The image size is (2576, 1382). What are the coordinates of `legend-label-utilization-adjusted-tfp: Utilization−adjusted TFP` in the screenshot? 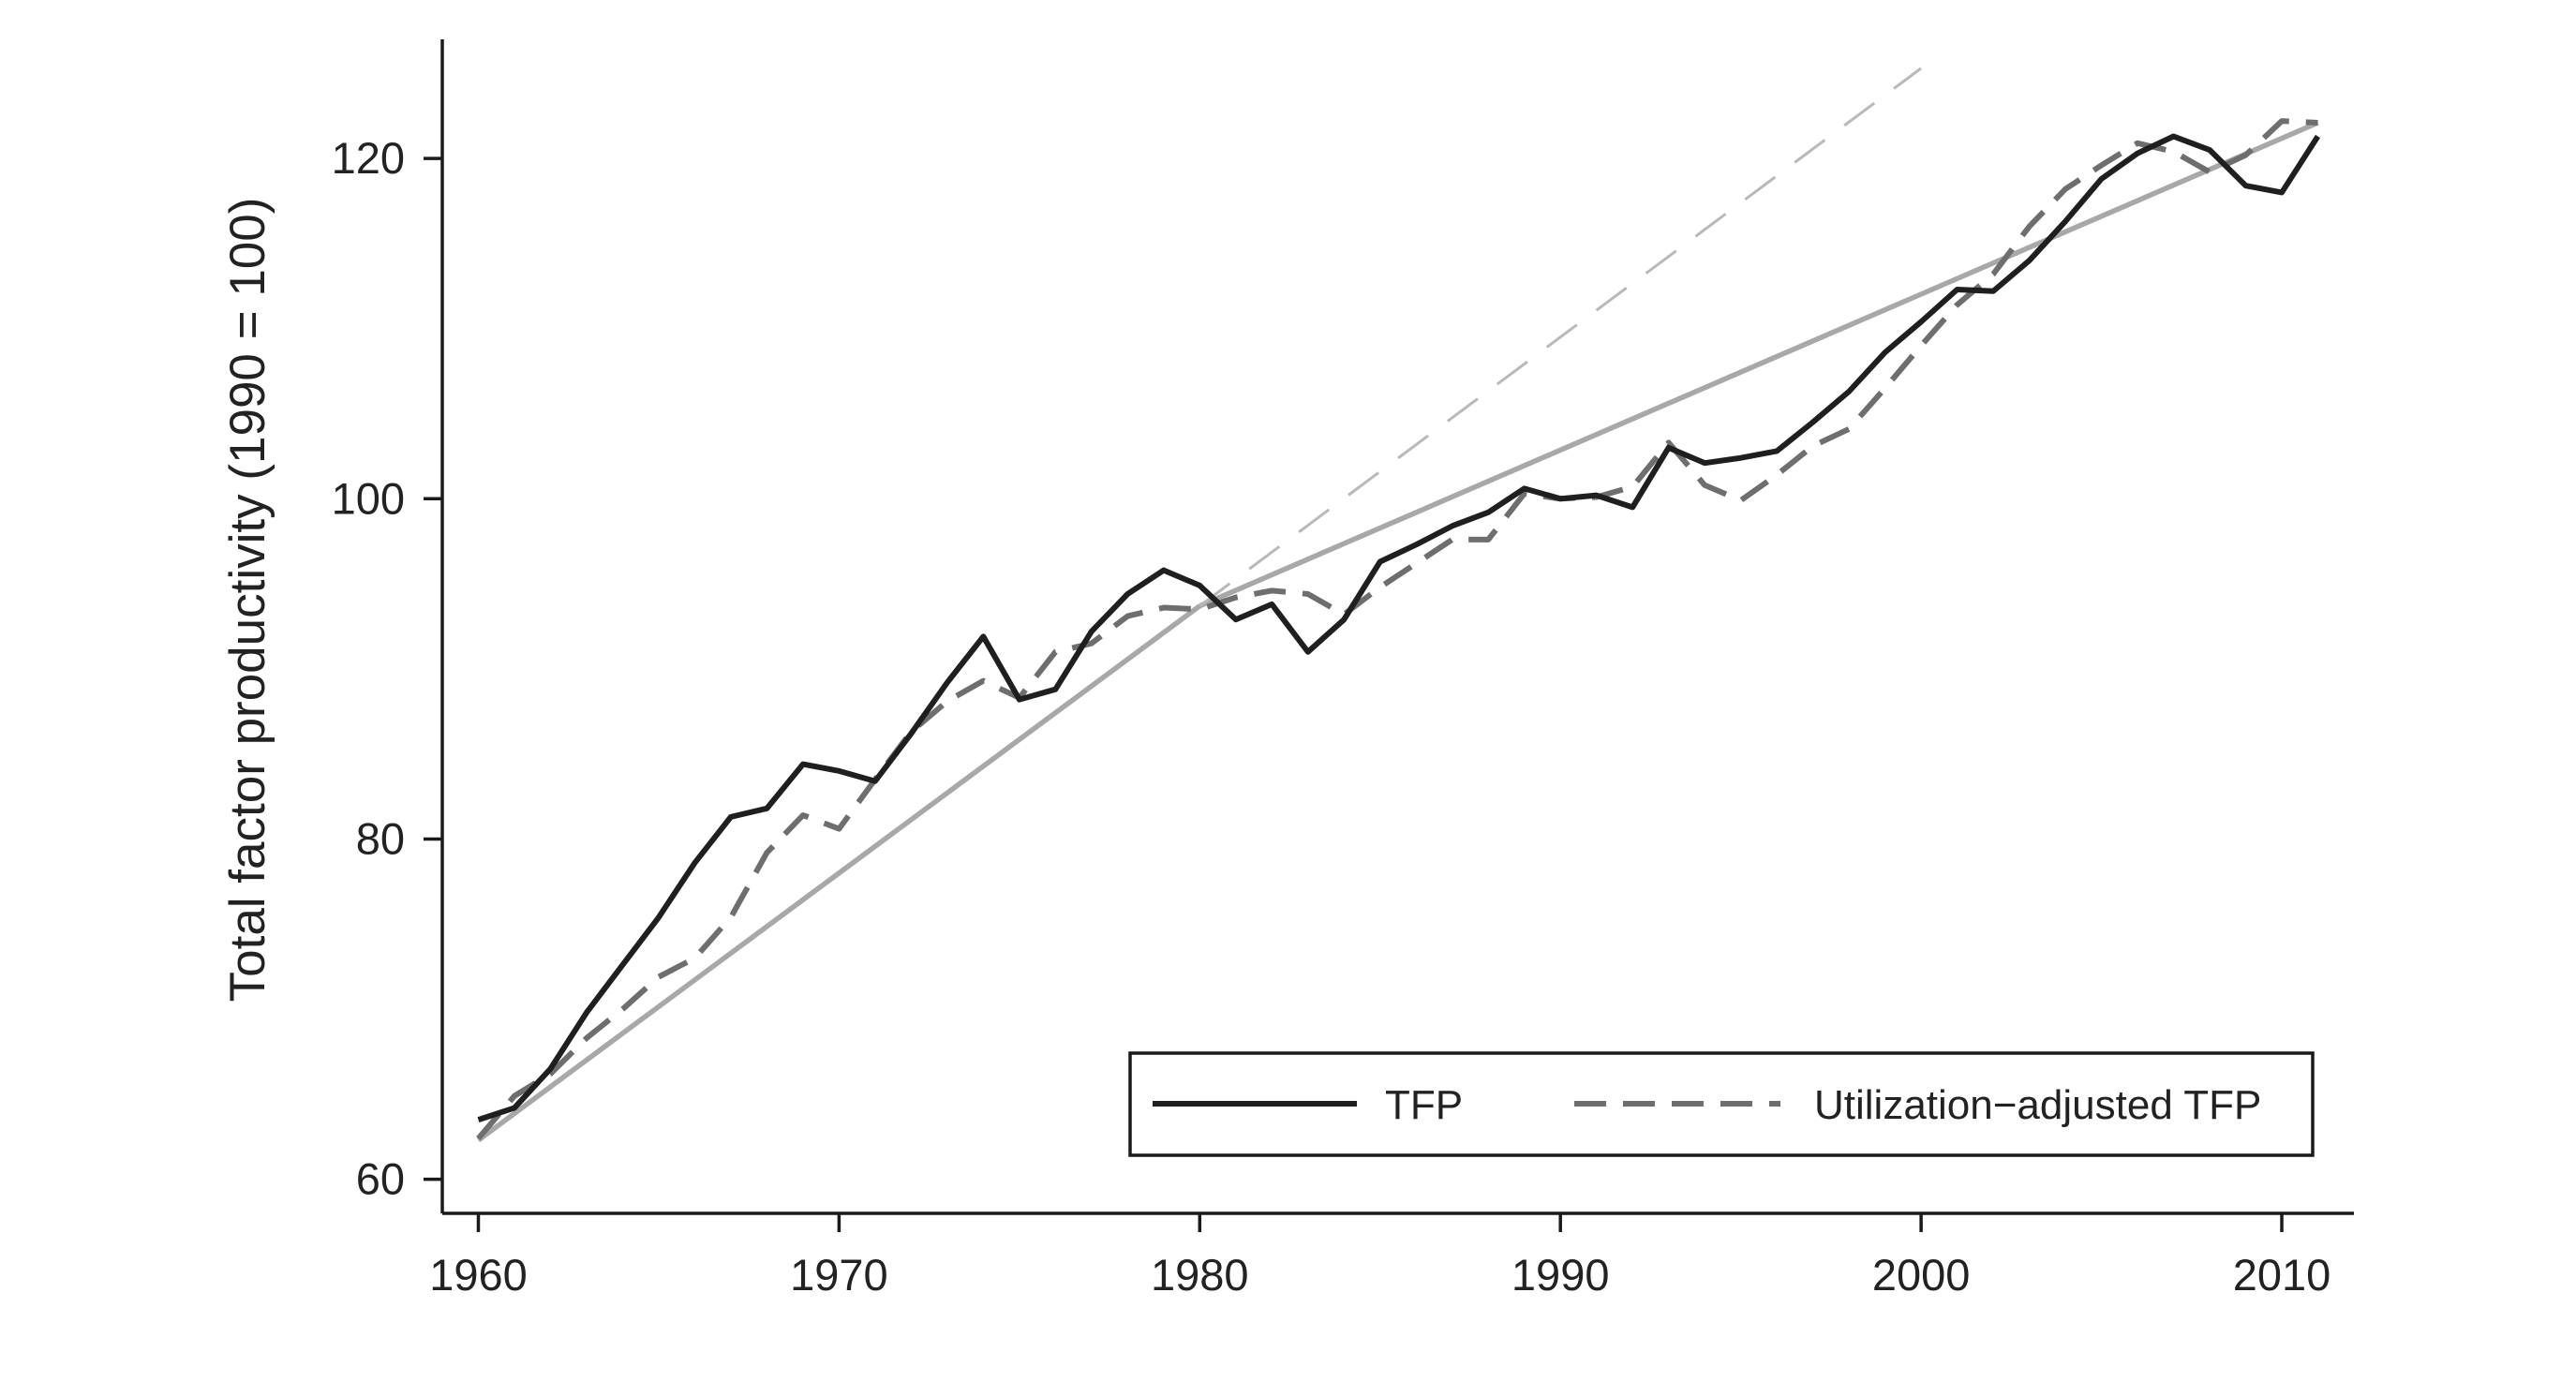 It's located at (2037, 1105).